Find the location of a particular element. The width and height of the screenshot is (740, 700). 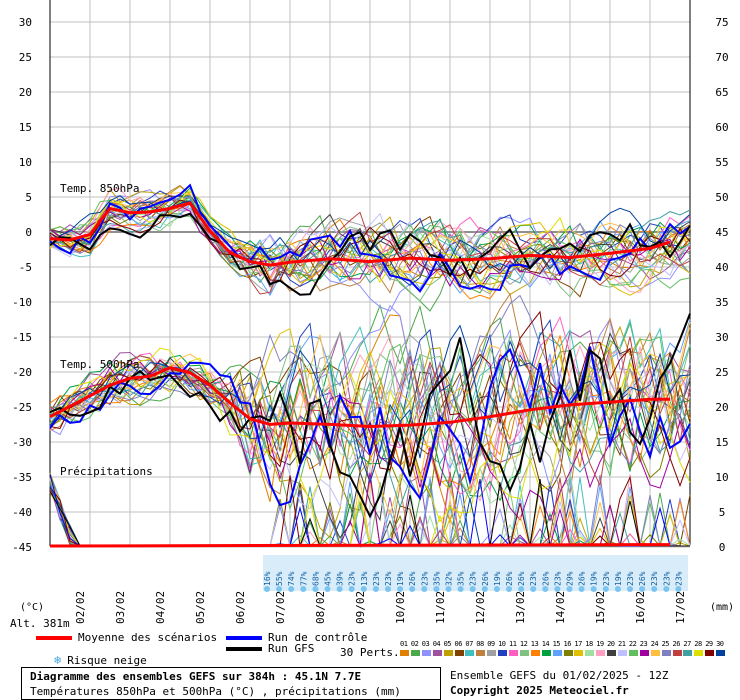

right-tick-label: 25 is located at coordinates (721, 372).